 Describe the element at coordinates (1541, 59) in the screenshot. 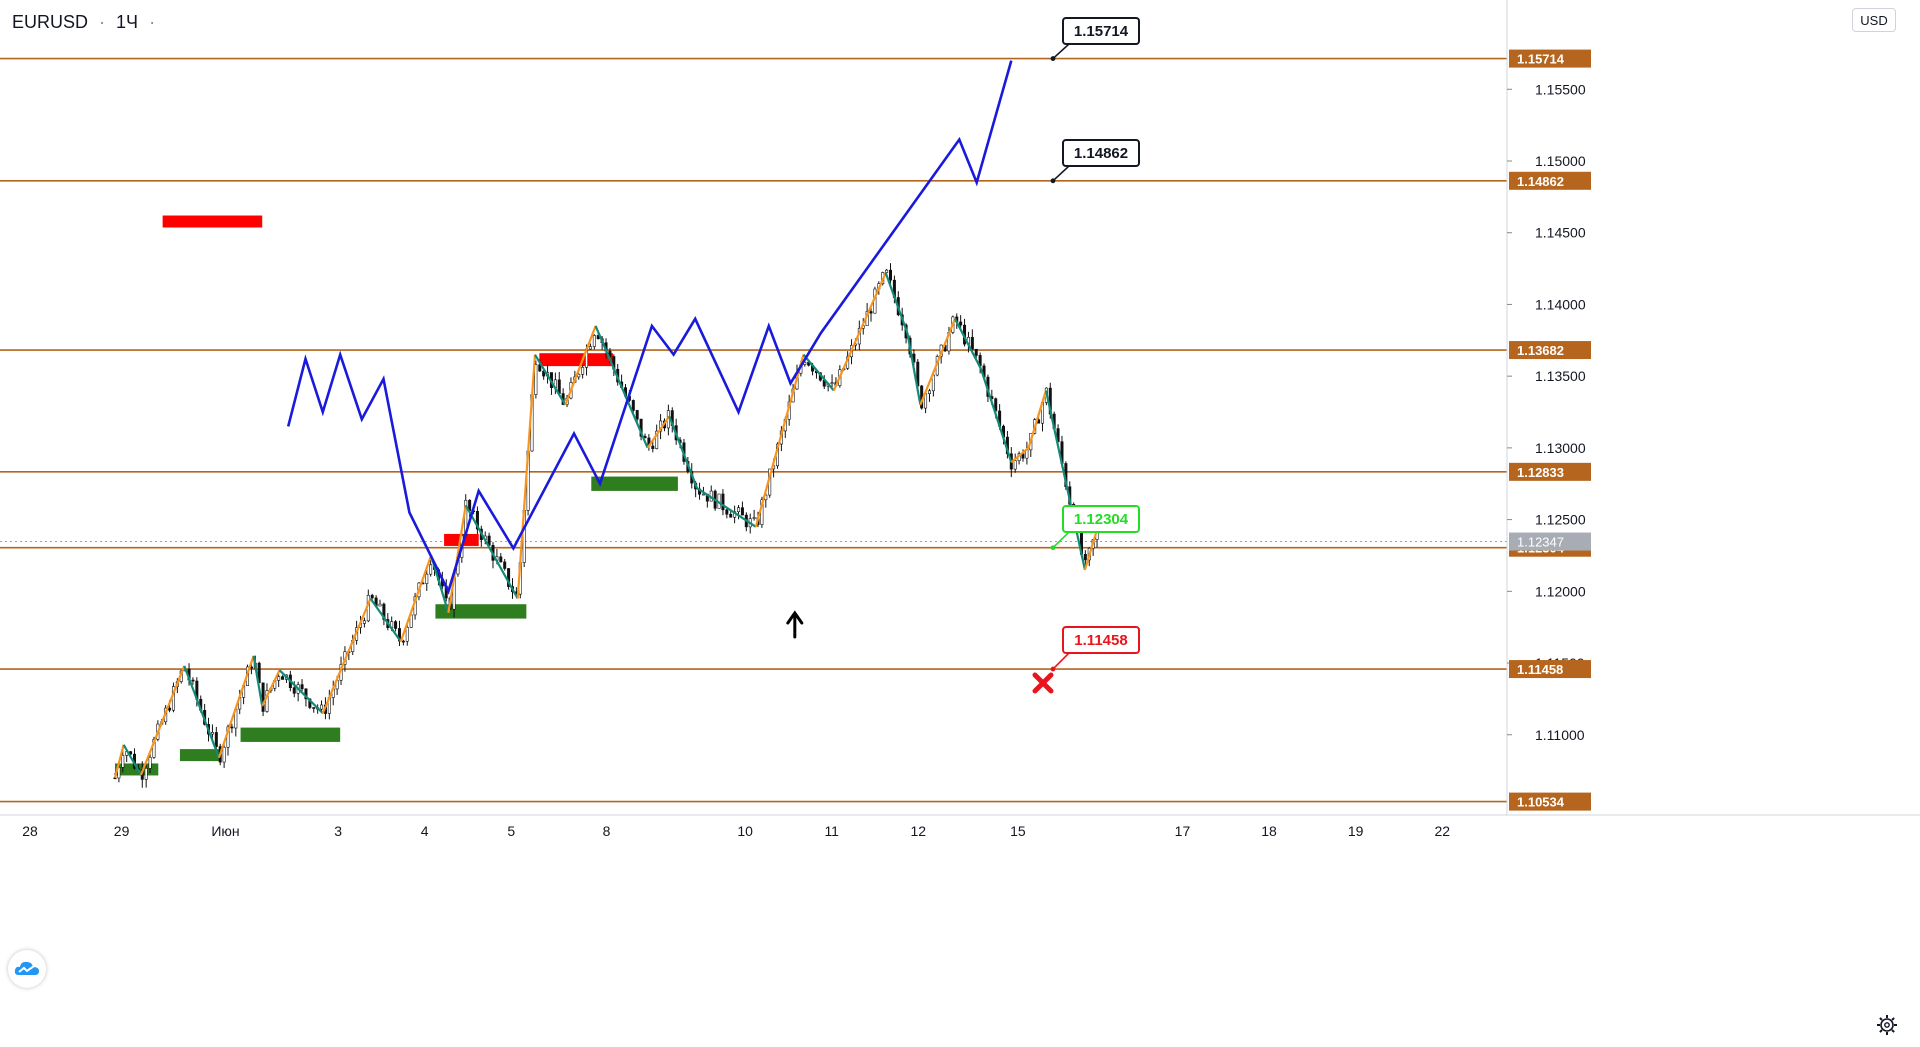

I see `level-price-label: 1.15714` at that location.